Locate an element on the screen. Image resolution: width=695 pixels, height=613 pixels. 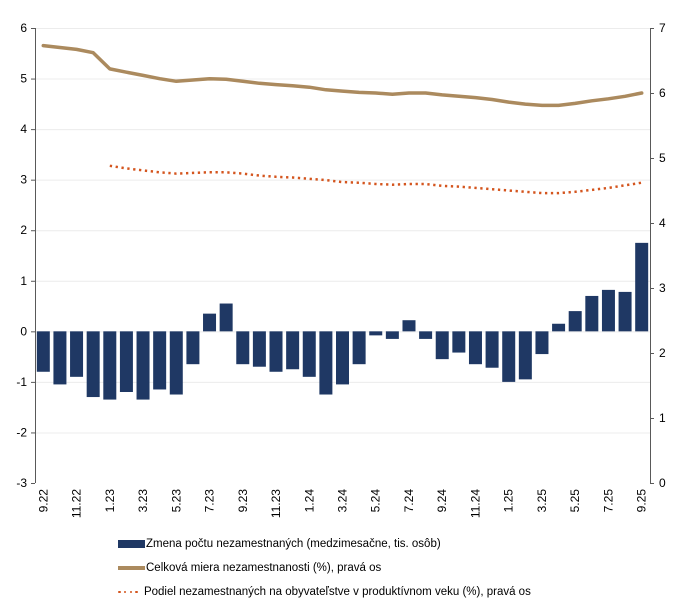
left-axis-tick-label: 2 is located at coordinates (23, 230).